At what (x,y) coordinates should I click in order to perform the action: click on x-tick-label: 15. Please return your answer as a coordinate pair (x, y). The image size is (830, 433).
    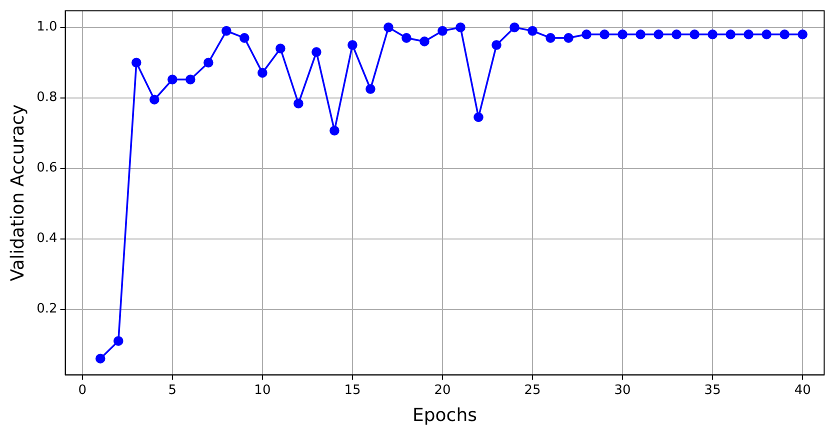
    Looking at the image, I should click on (352, 390).